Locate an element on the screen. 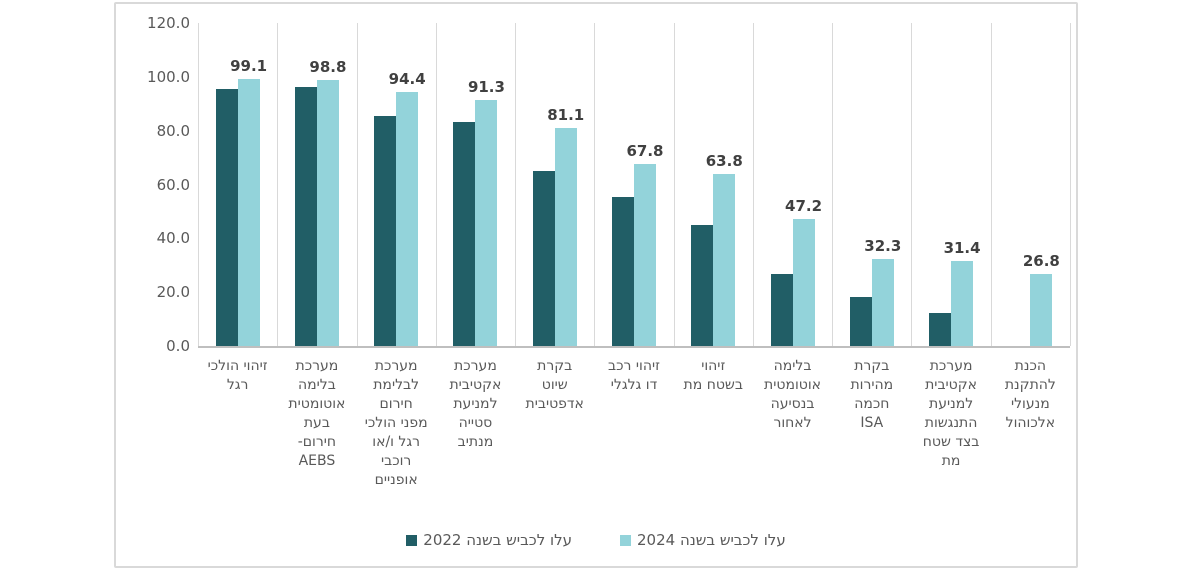  y-axis-tick-label: 40.0 is located at coordinates (173, 238).